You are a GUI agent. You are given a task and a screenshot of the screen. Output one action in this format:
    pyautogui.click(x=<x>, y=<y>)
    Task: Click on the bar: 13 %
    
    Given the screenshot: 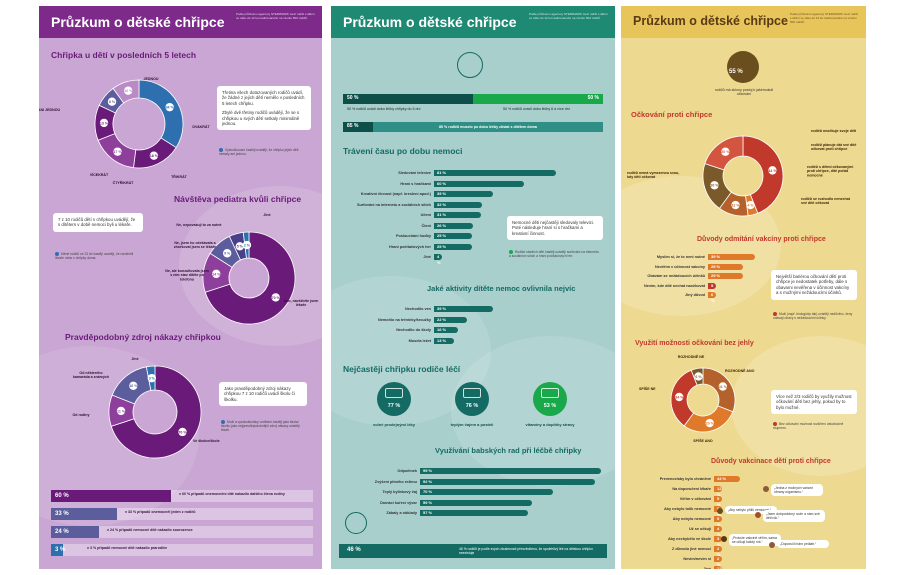 What is the action you would take?
    pyautogui.click(x=444, y=340)
    